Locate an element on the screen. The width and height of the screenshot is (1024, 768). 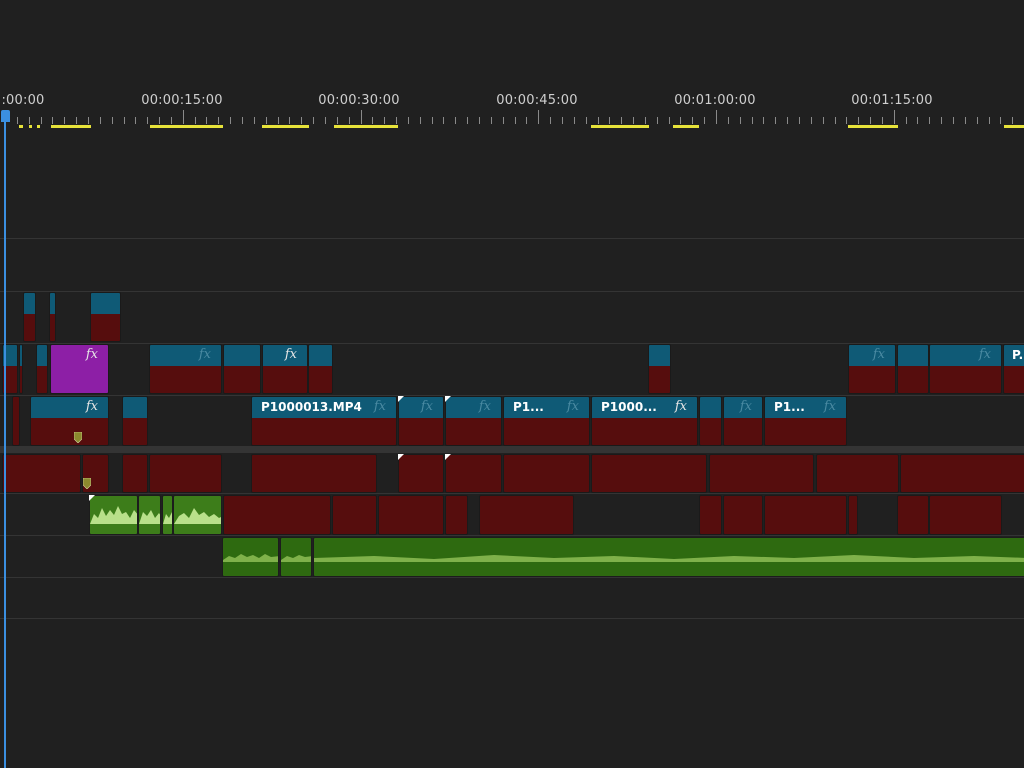
video-clip: P1000013.MP4 fx is located at coordinates (324, 421).